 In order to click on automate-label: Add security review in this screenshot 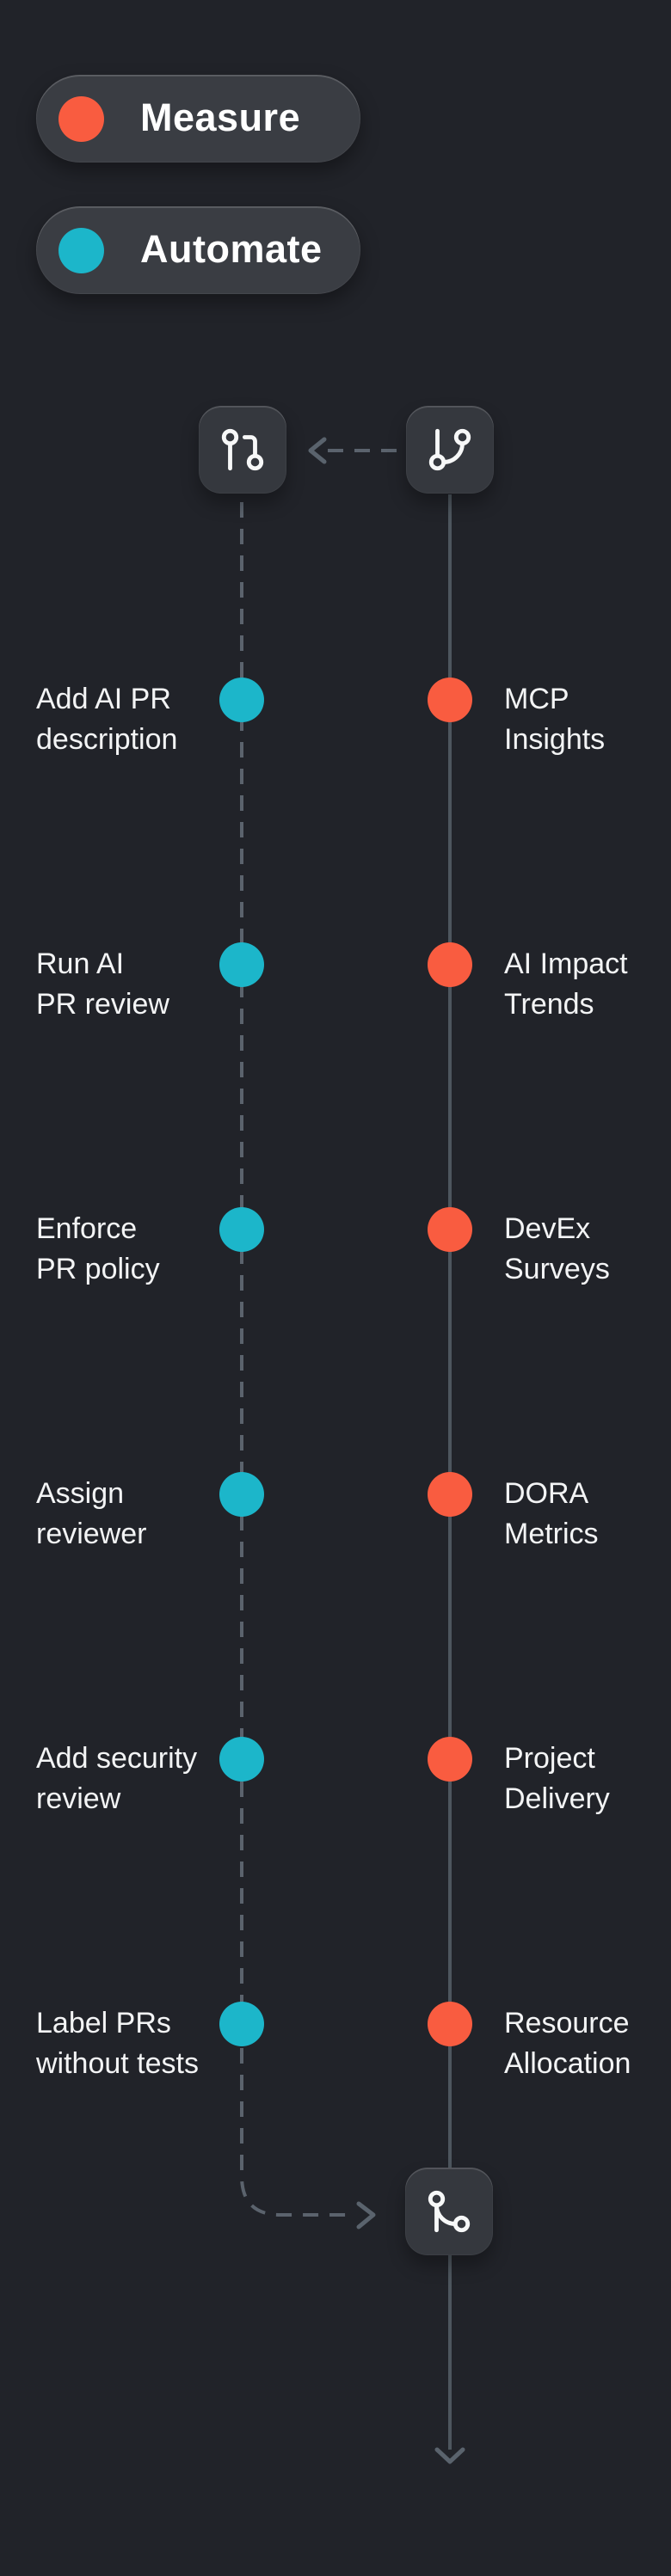, I will do `click(117, 1779)`.